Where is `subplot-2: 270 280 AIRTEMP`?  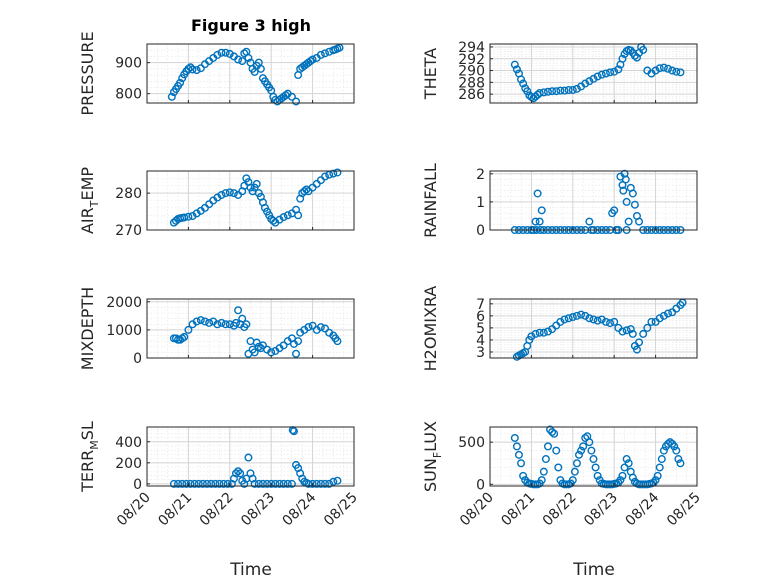 subplot-2: 270 280 AIRTEMP is located at coordinates (216, 203).